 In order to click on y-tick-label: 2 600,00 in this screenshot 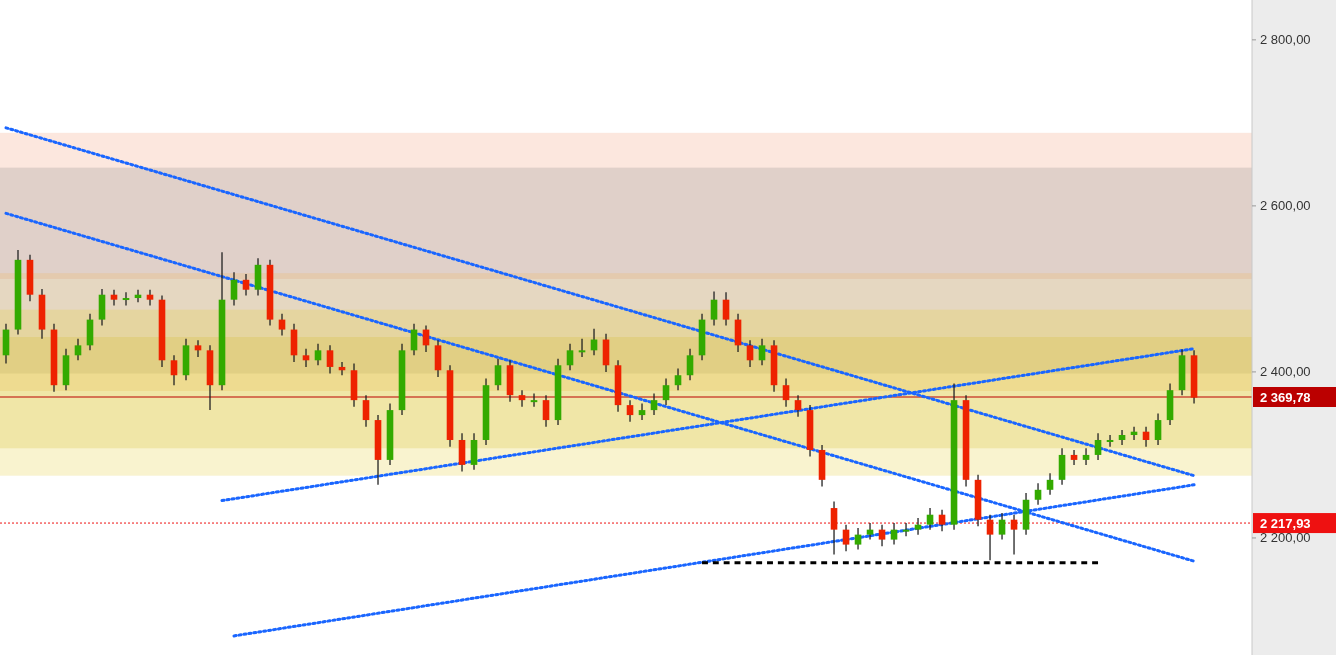, I will do `click(1285, 206)`.